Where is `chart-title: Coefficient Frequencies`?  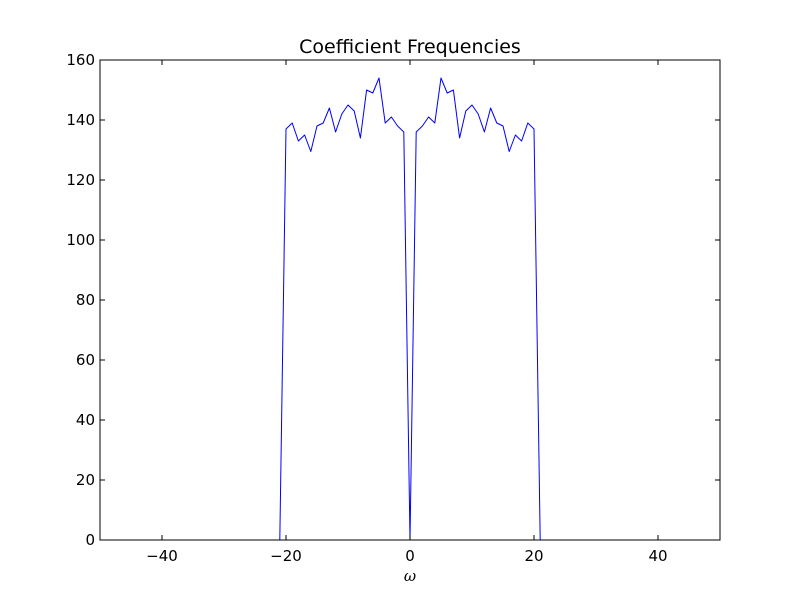
chart-title: Coefficient Frequencies is located at coordinates (410, 47).